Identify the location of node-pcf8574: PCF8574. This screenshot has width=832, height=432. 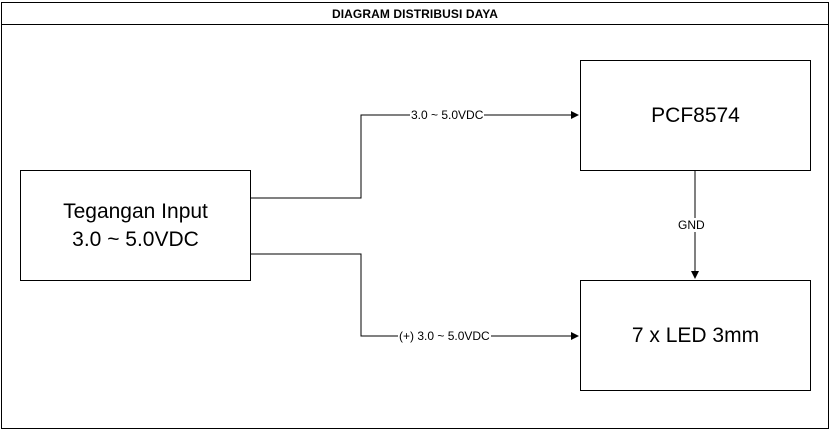
(695, 115).